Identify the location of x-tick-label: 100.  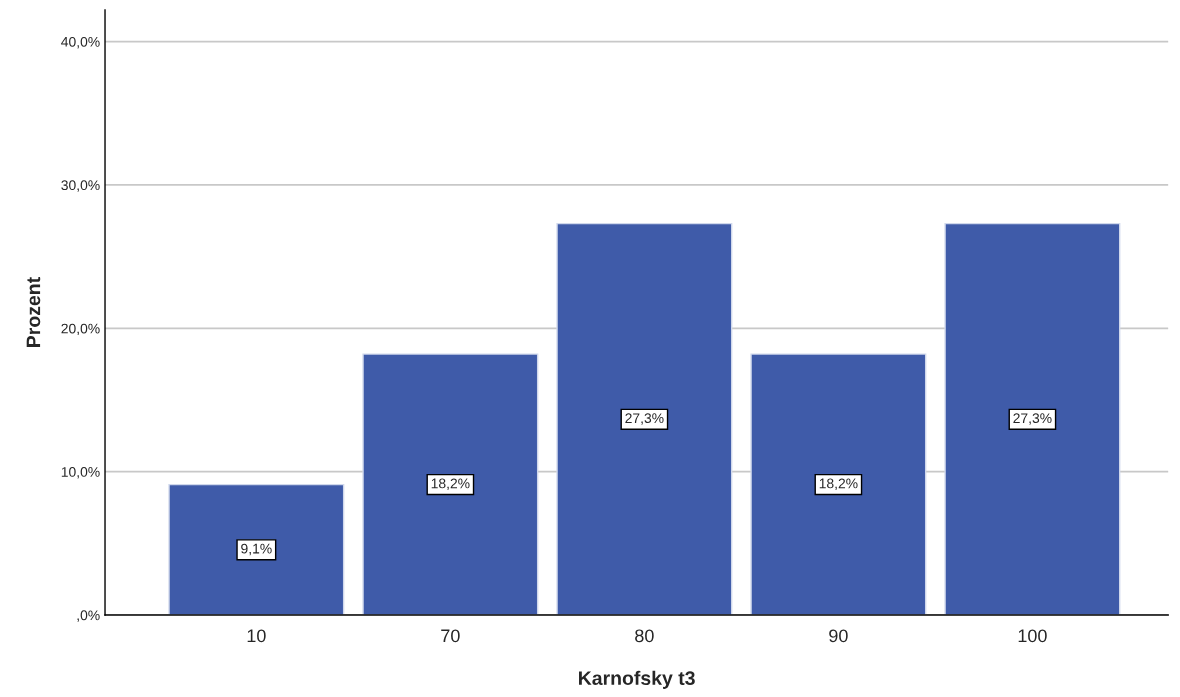
(1032, 636).